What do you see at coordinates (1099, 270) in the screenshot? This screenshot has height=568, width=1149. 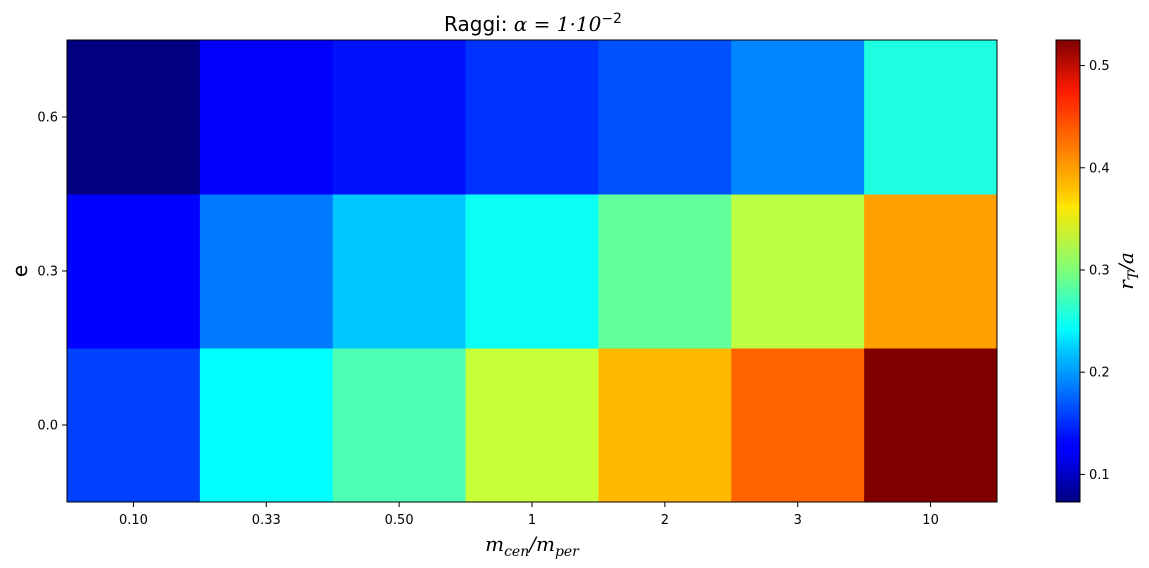 I see `colorbar-tick-label: 0.3` at bounding box center [1099, 270].